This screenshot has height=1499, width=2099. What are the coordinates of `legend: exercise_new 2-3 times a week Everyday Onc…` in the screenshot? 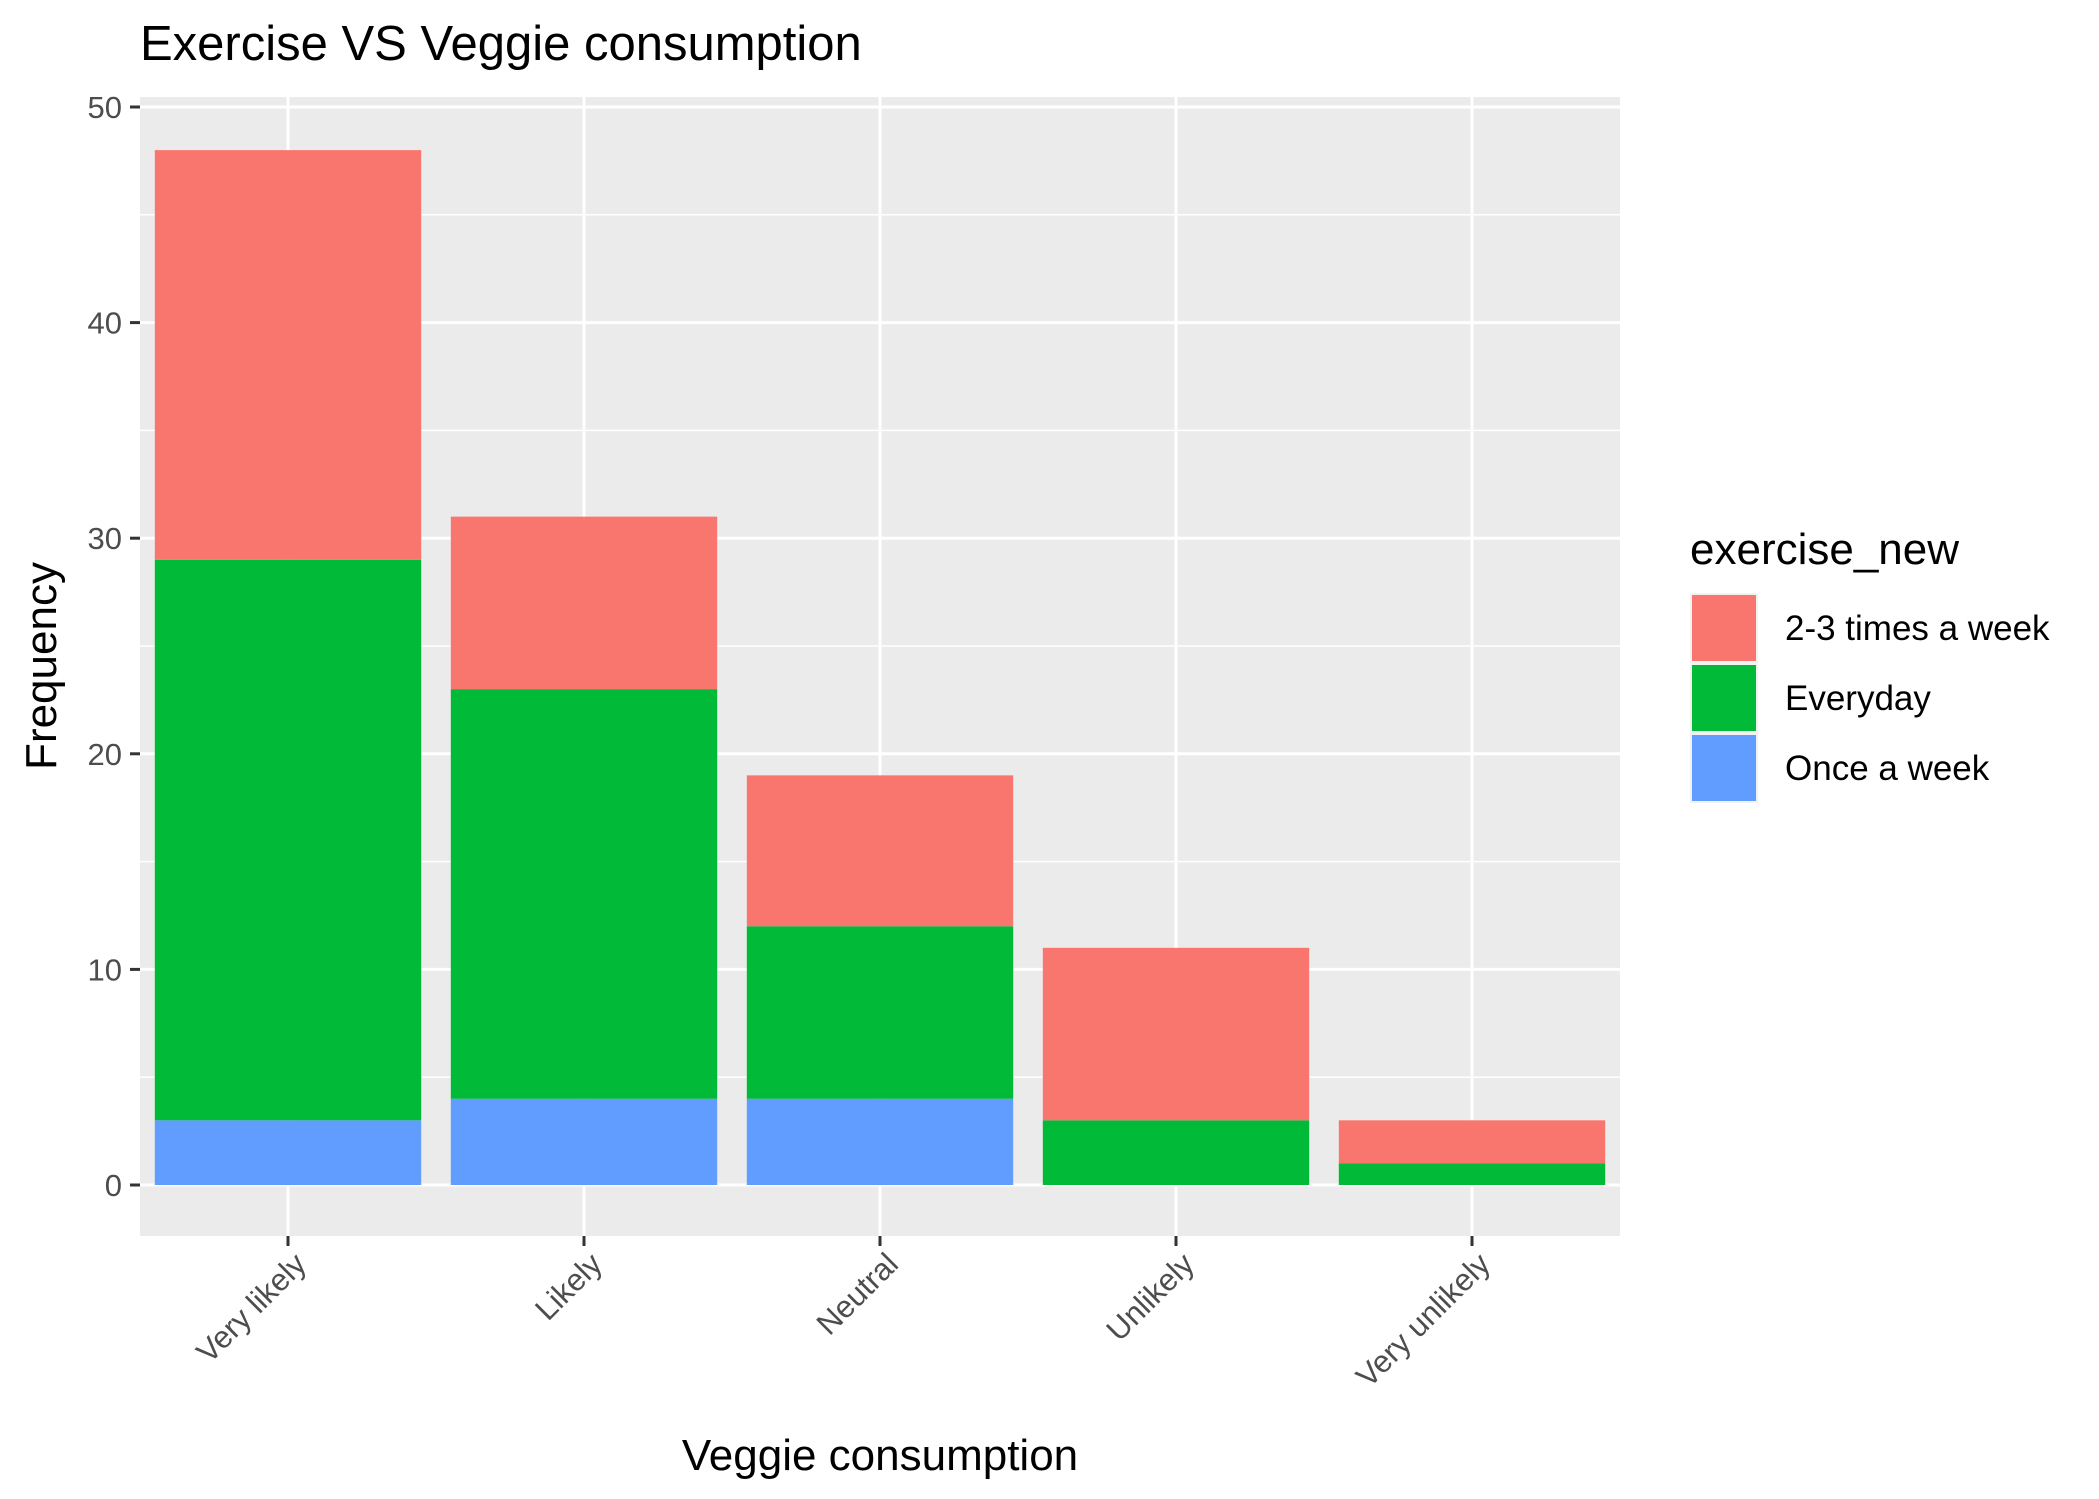 It's located at (1870, 664).